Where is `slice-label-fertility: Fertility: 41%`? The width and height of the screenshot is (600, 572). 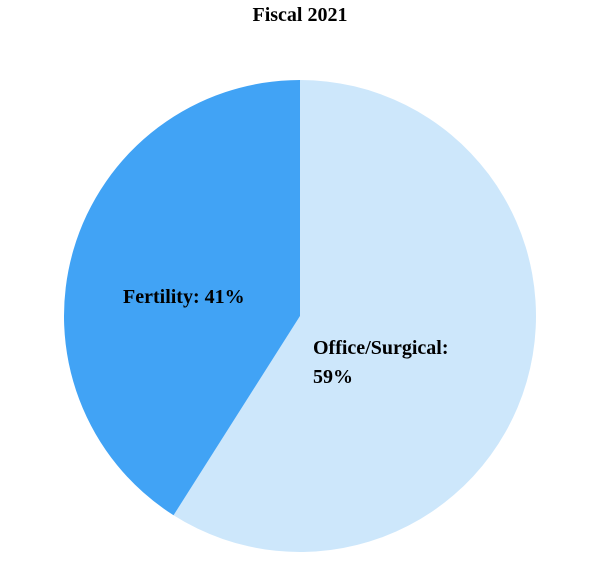 slice-label-fertility: Fertility: 41% is located at coordinates (184, 297).